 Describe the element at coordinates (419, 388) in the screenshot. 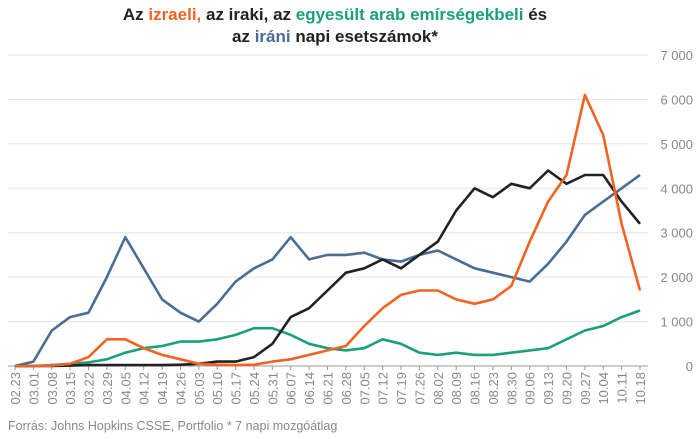

I see `x-tick-label: 07.26` at that location.